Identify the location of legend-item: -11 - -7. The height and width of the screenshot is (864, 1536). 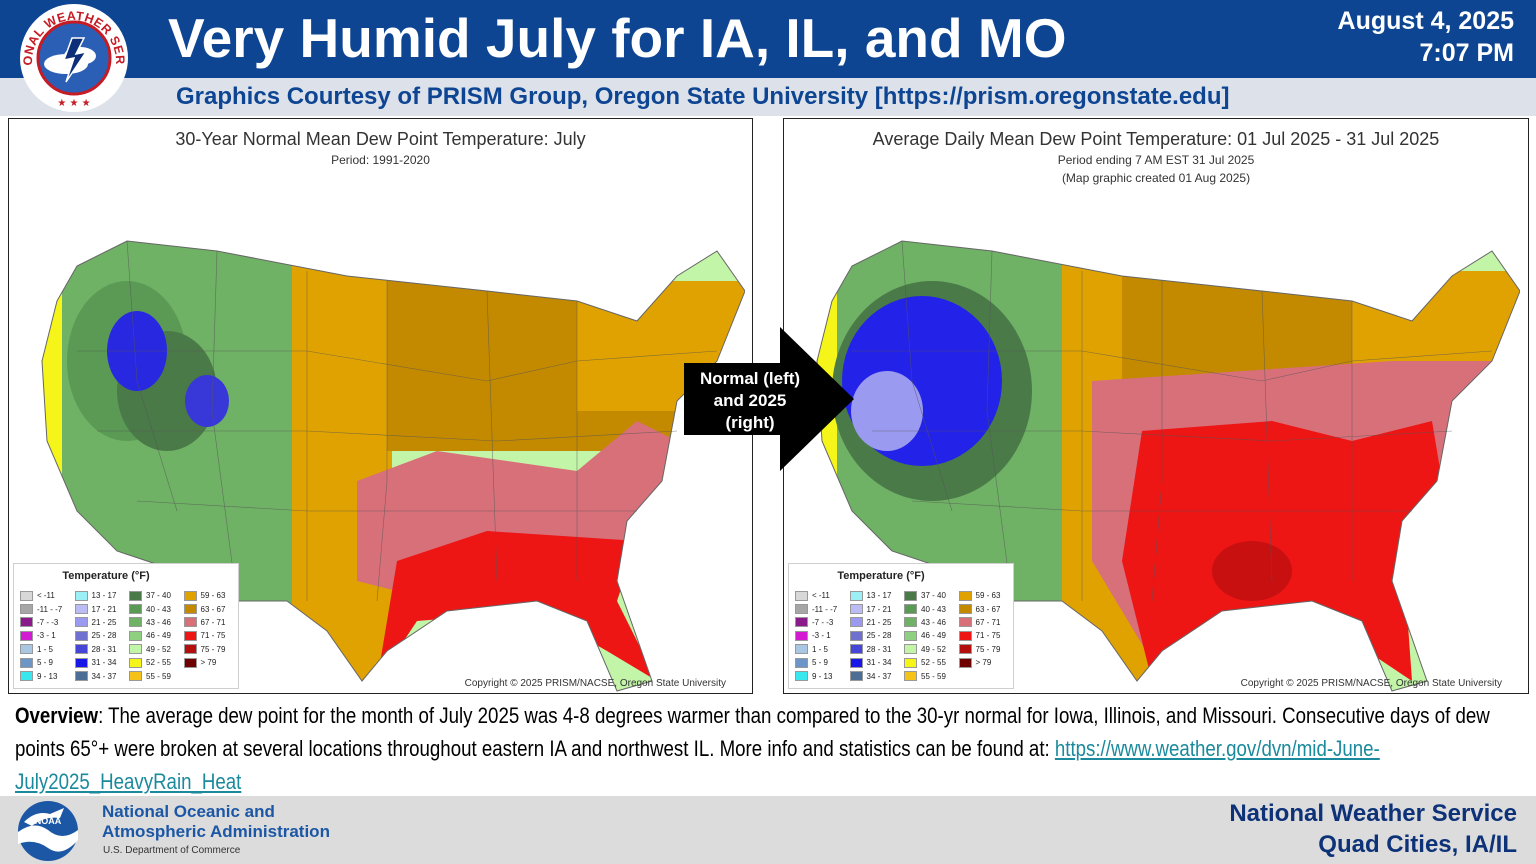
(44, 608).